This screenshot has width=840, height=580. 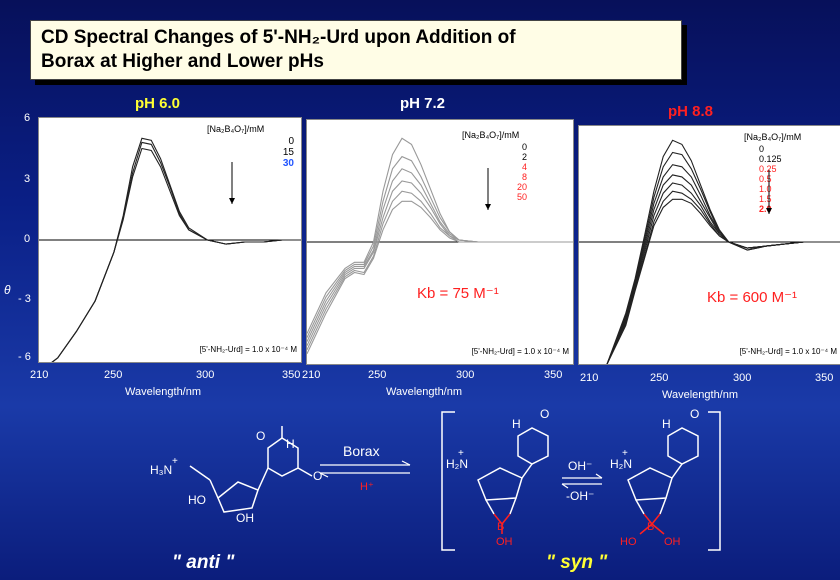 What do you see at coordinates (423, 103) in the screenshot?
I see `ph-label-2: pH 7.2` at bounding box center [423, 103].